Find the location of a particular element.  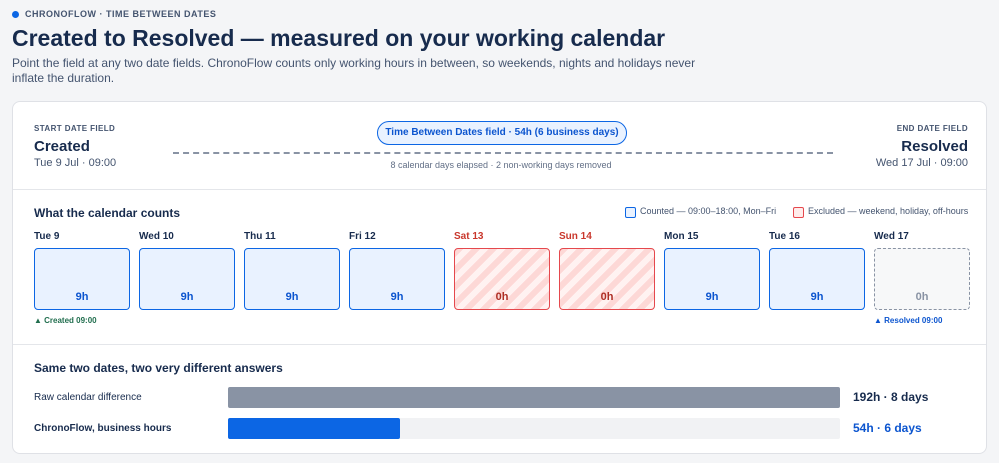

end-field: Resolved is located at coordinates (934, 146).